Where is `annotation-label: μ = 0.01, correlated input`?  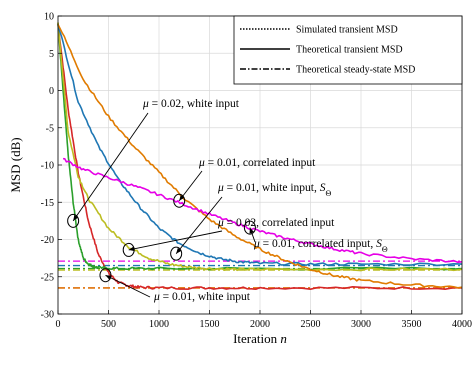 annotation-label: μ = 0.01, correlated input is located at coordinates (257, 163).